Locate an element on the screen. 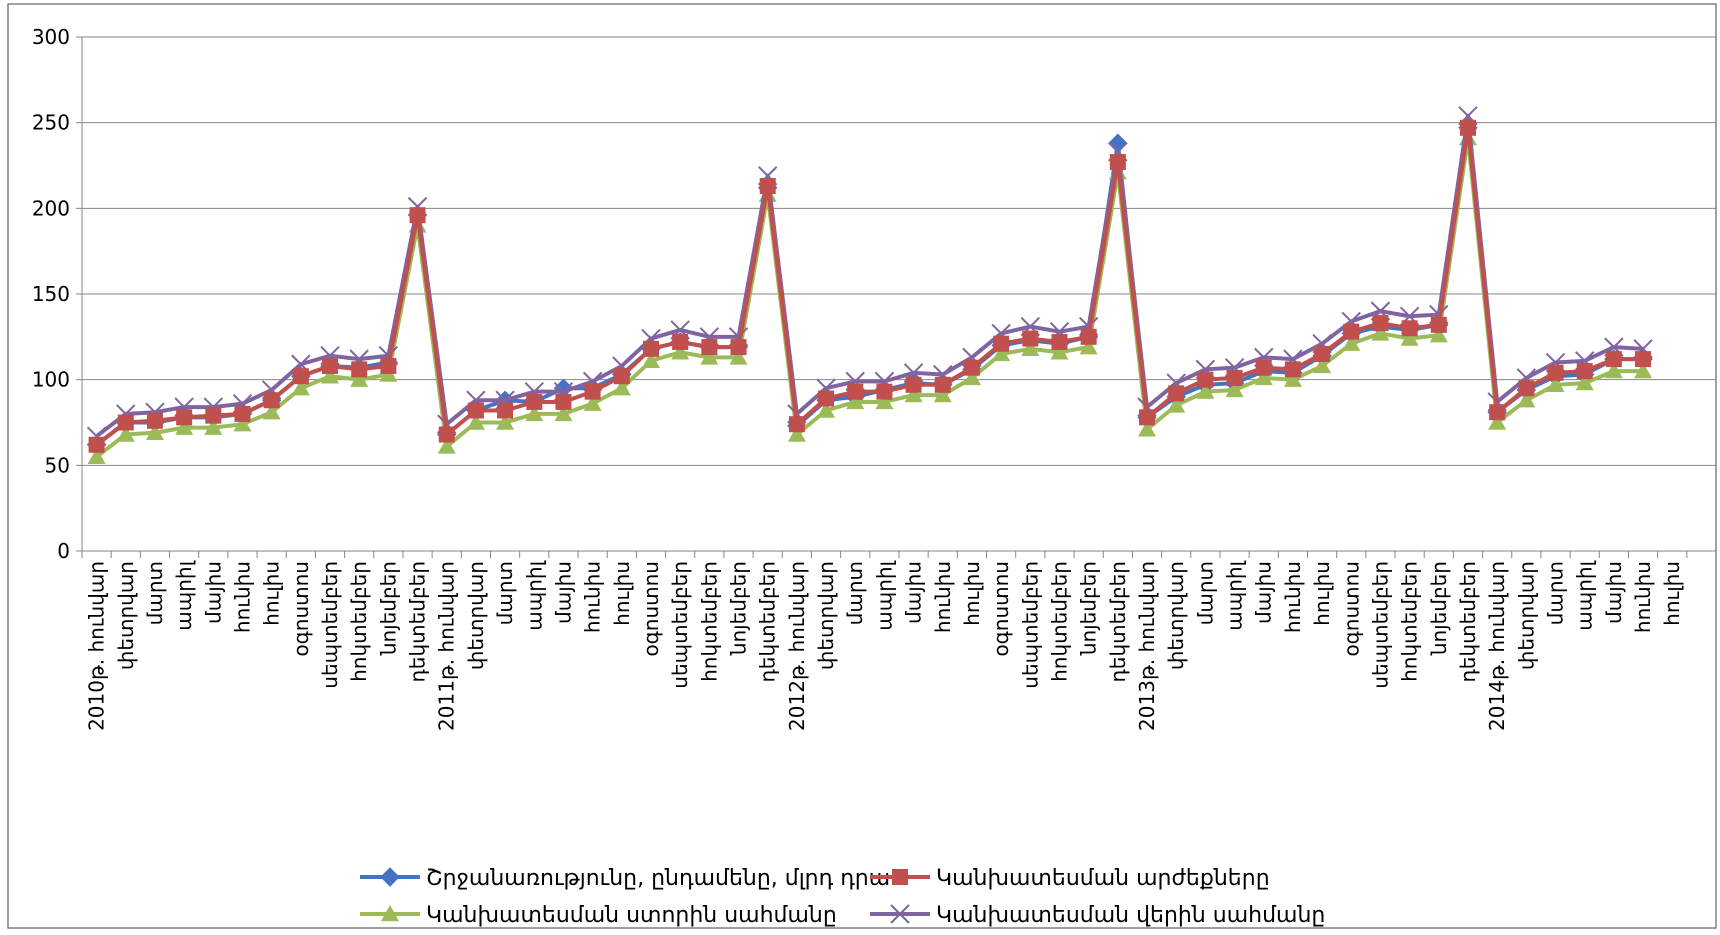  legend-label: Կանխատեսման վերին սահմանը is located at coordinates (1130, 915).